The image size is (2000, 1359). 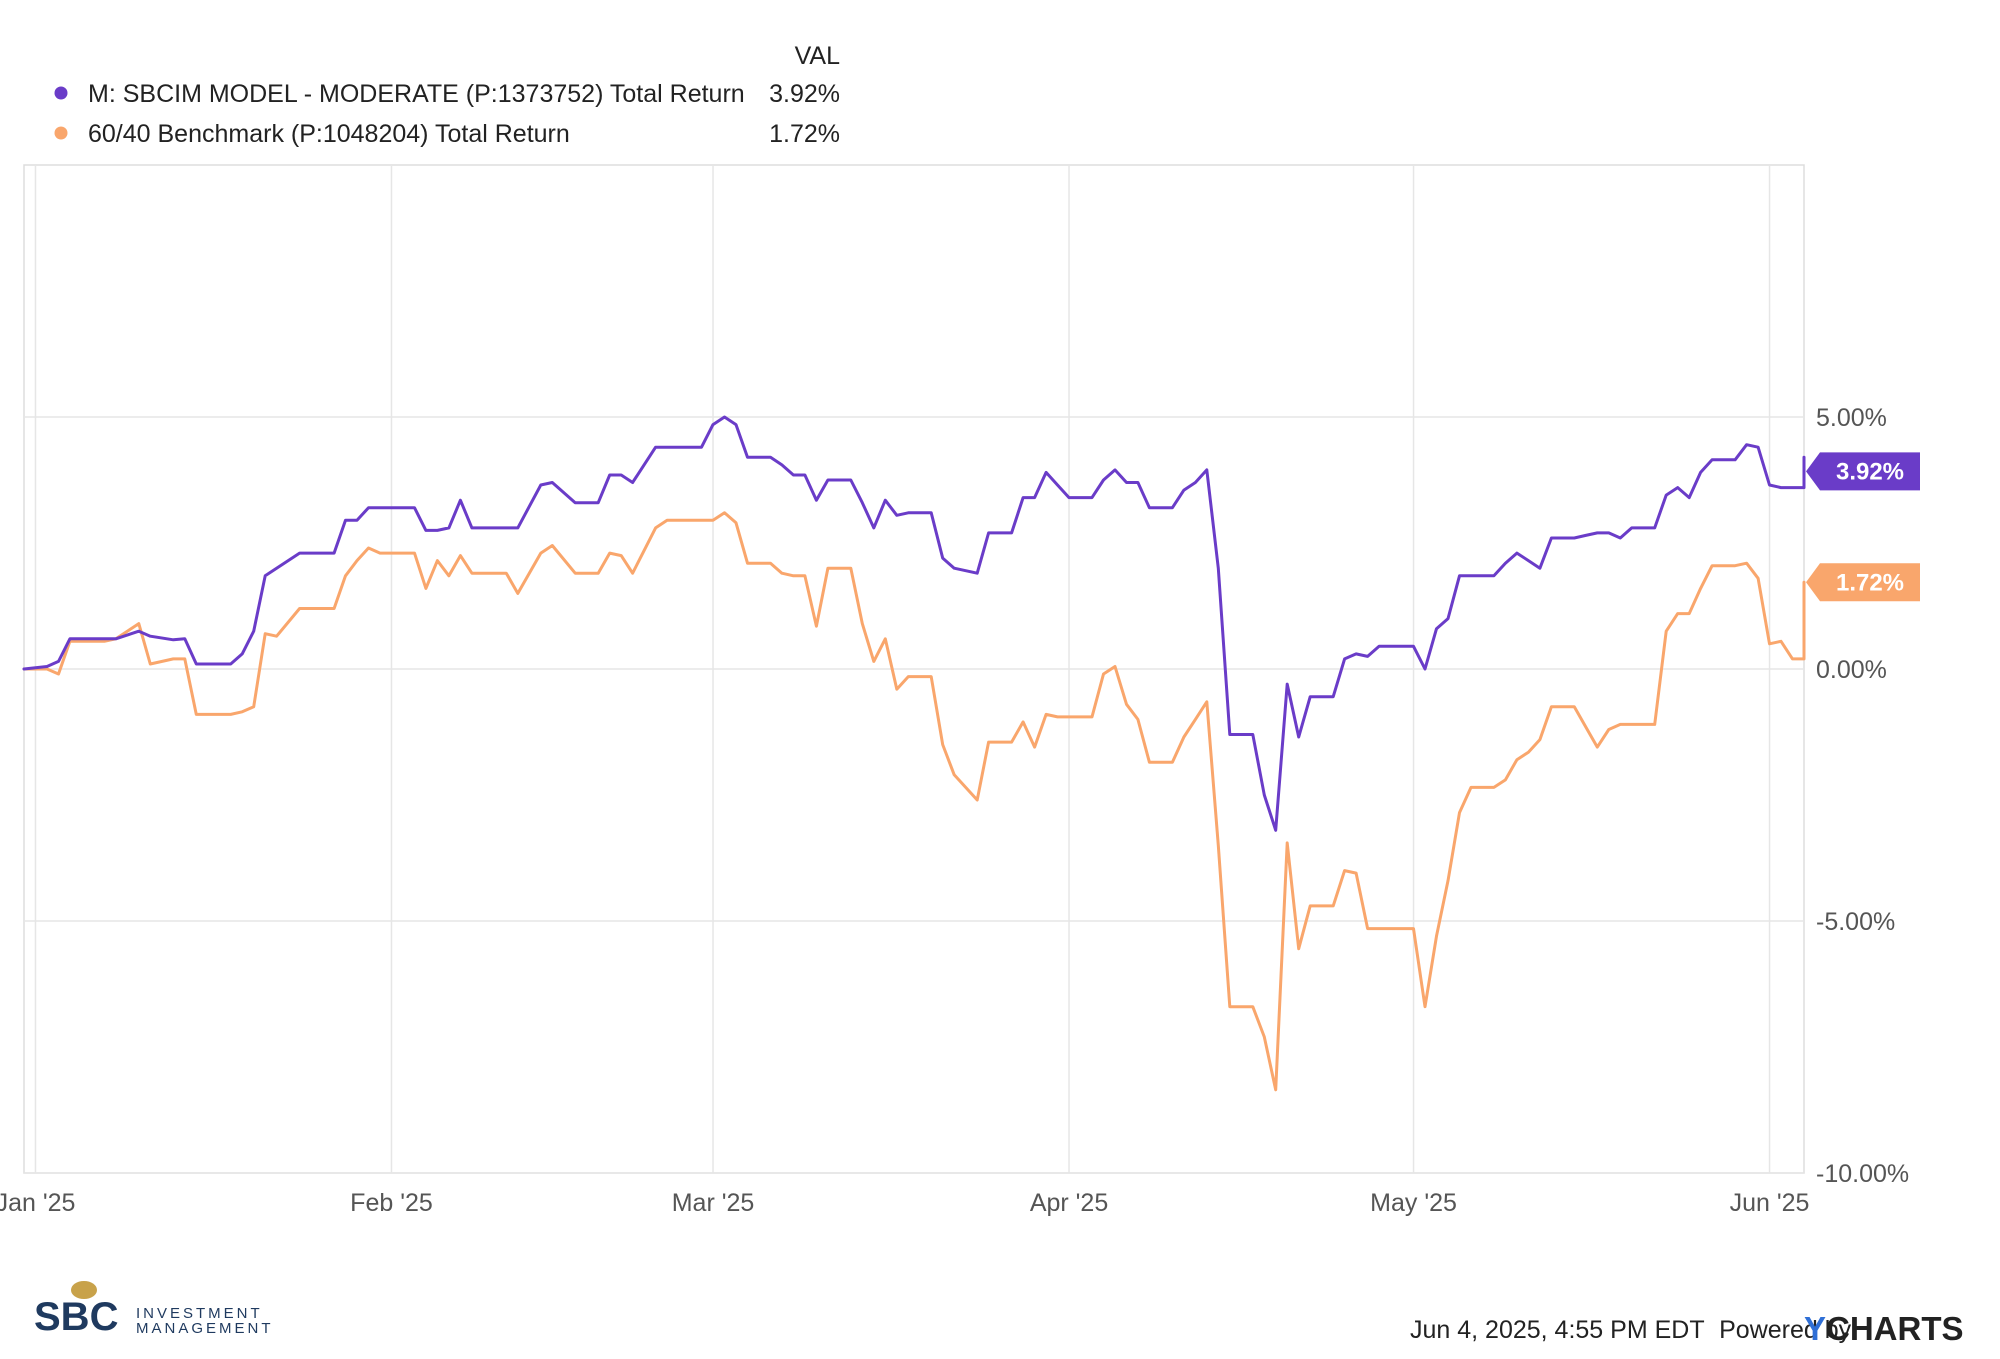 What do you see at coordinates (1895, 1328) in the screenshot?
I see `ycharts-rest: CHARTS` at bounding box center [1895, 1328].